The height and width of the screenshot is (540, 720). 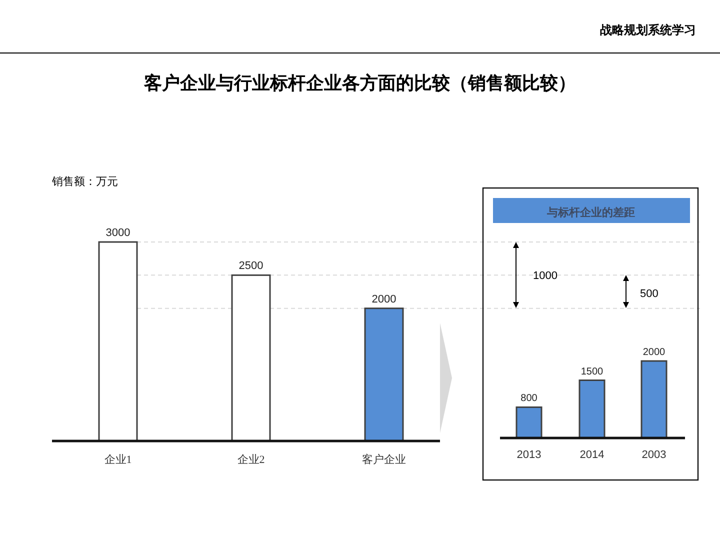 What do you see at coordinates (359, 83) in the screenshot?
I see `chart-title: 客户企业与行业标杆企业各方面的比较（销售额比较）` at bounding box center [359, 83].